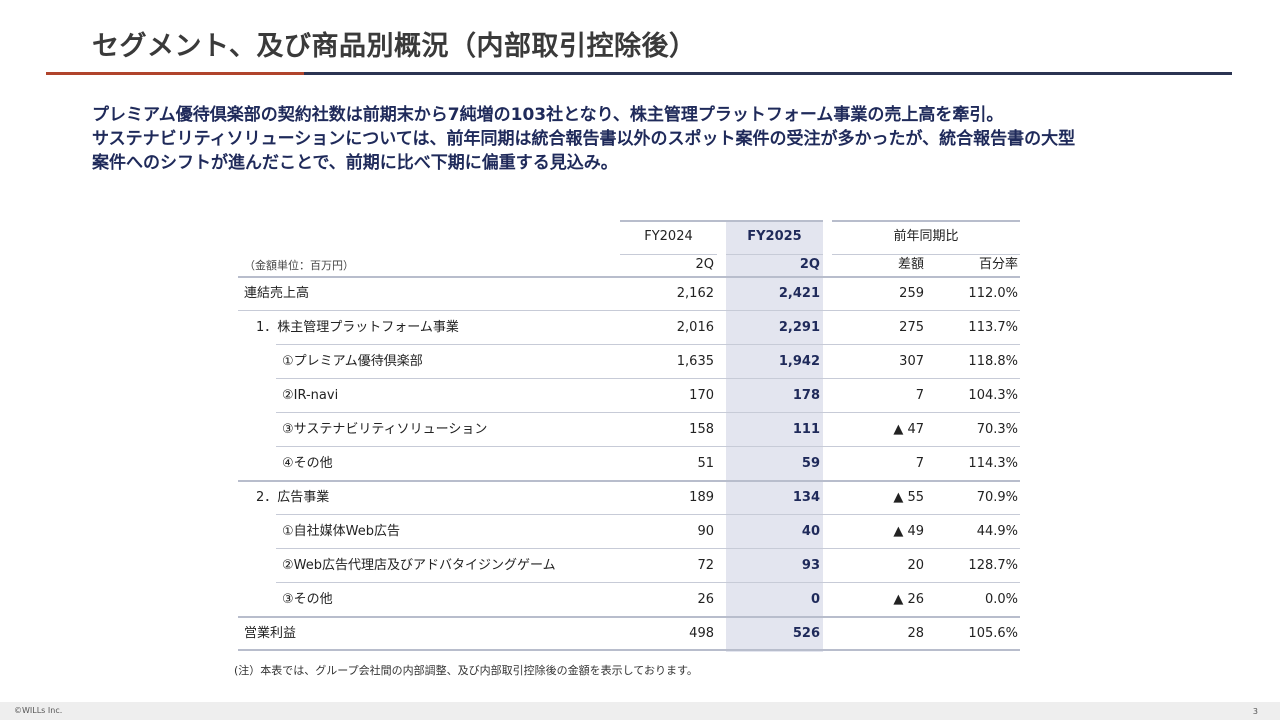  Describe the element at coordinates (799, 361) in the screenshot. I see `value-fy2025: 1,942` at that location.